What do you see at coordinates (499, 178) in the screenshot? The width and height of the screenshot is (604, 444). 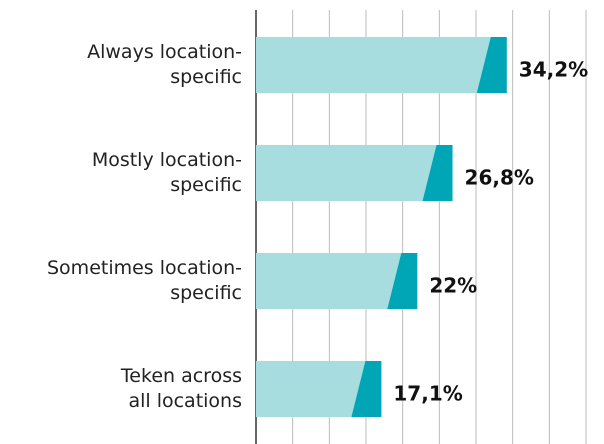 I see `value-label: 26,8%` at bounding box center [499, 178].